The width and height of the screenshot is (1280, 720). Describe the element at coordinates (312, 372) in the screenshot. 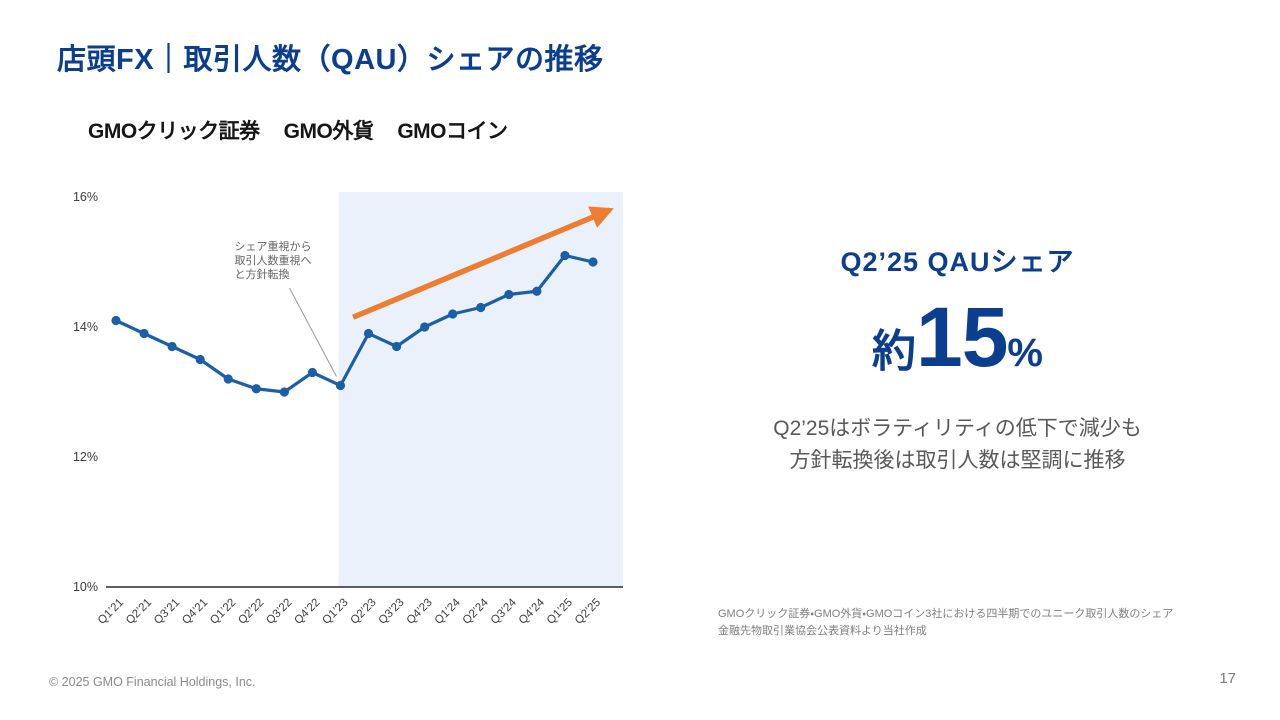

I see `data-point-Q4’22` at that location.